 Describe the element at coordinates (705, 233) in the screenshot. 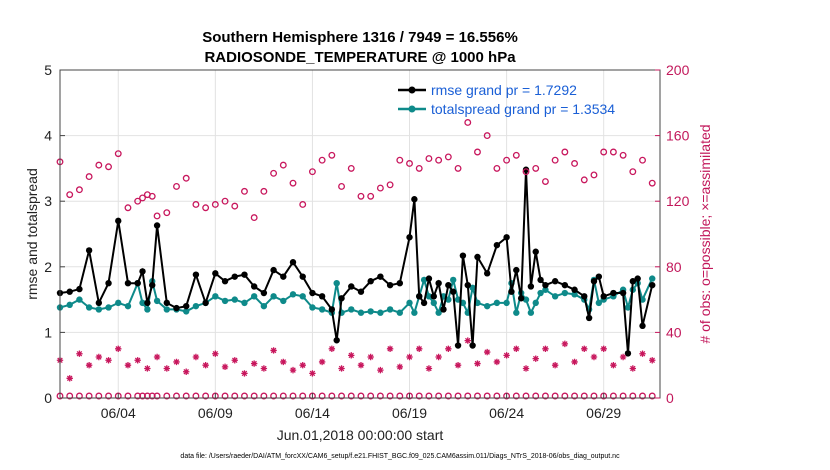

I see `y-right-label: # of obs: o=possible; ×=assimilated` at that location.